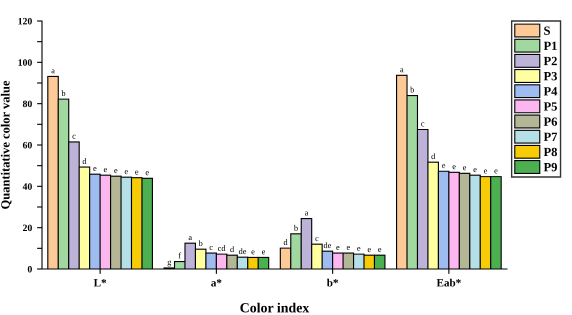  I want to click on x-tick-label: Eab*, so click(448, 282).